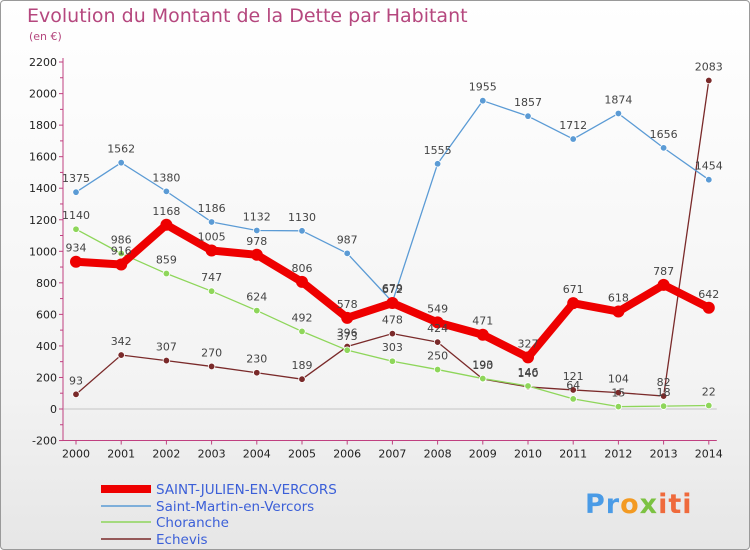  What do you see at coordinates (347, 239) in the screenshot?
I see `data-label: 987` at bounding box center [347, 239].